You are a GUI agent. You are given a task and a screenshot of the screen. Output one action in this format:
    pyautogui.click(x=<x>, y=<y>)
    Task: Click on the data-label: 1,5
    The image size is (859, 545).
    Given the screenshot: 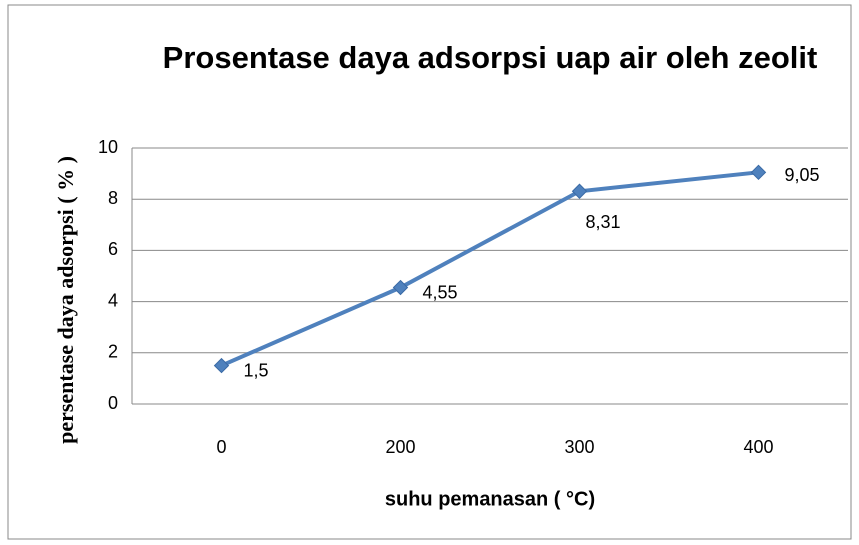 What is the action you would take?
    pyautogui.click(x=256, y=370)
    